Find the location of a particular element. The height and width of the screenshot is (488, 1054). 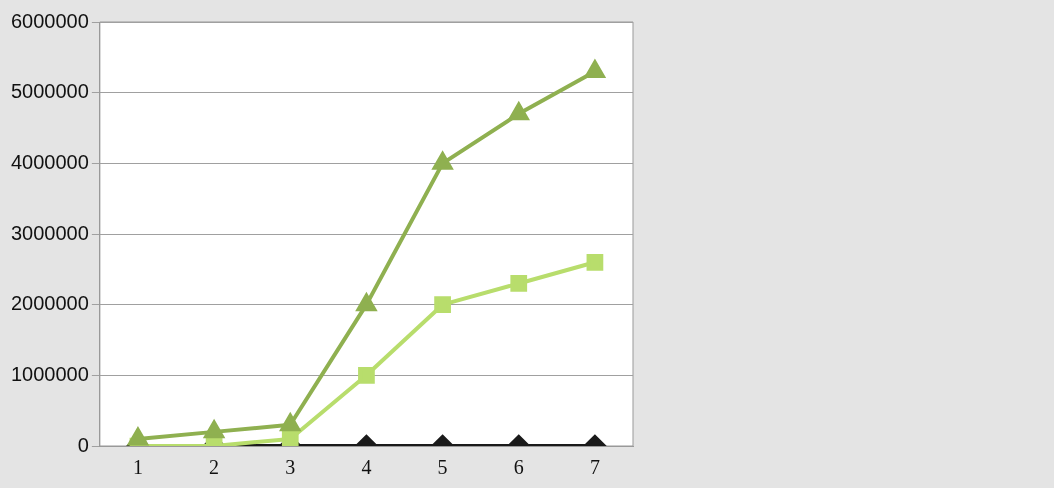

y-tick-label: 3000000 is located at coordinates (49, 232).